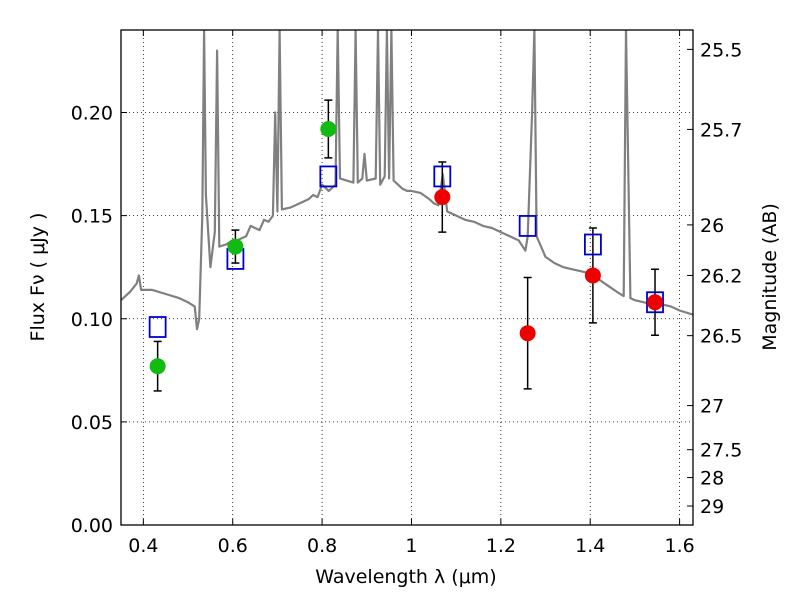 Image resolution: width=800 pixels, height=600 pixels. What do you see at coordinates (411, 546) in the screenshot?
I see `x-tick-label: 1` at bounding box center [411, 546].